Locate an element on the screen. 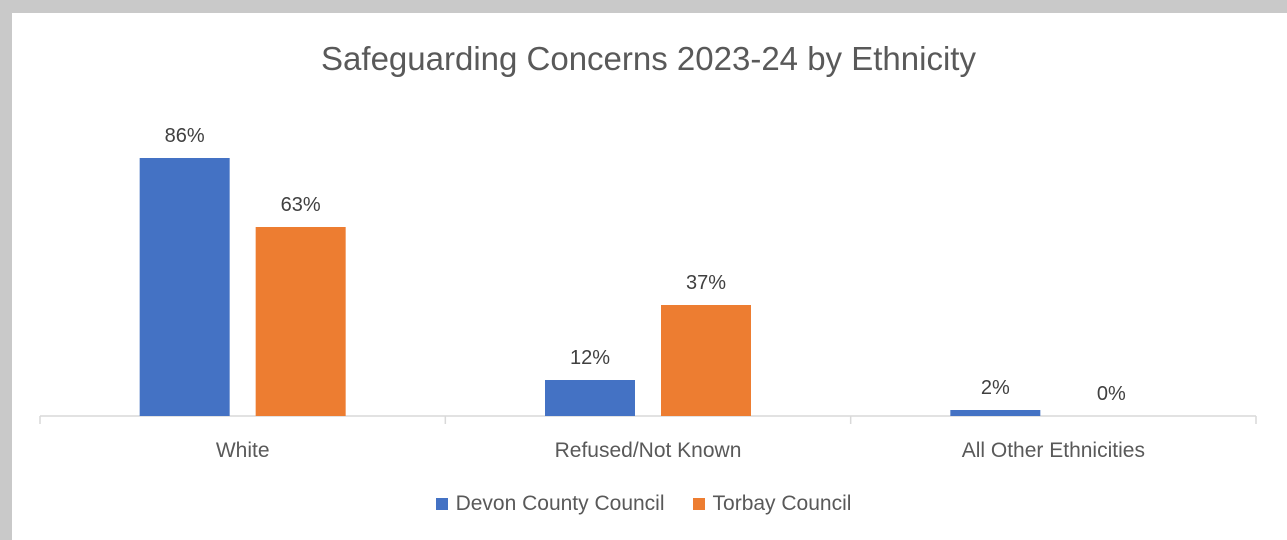 This screenshot has width=1287, height=540. bar-torbay-council-white is located at coordinates (300, 321).